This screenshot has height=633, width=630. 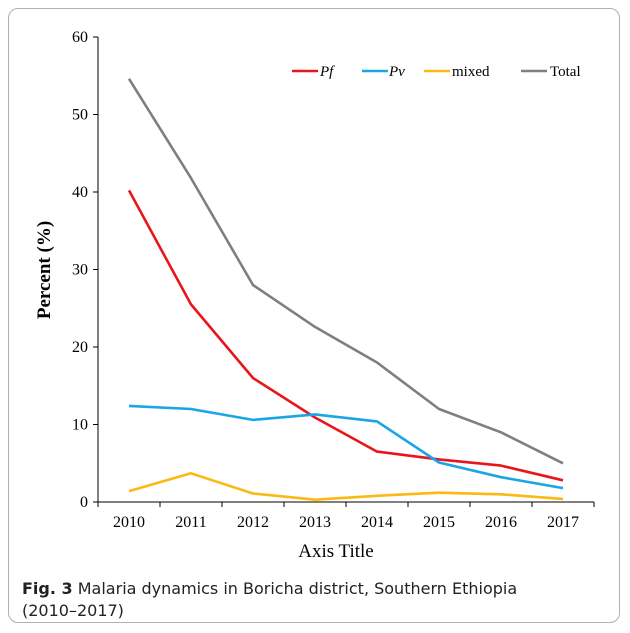 What do you see at coordinates (80, 192) in the screenshot?
I see `y-tick-label: 40` at bounding box center [80, 192].